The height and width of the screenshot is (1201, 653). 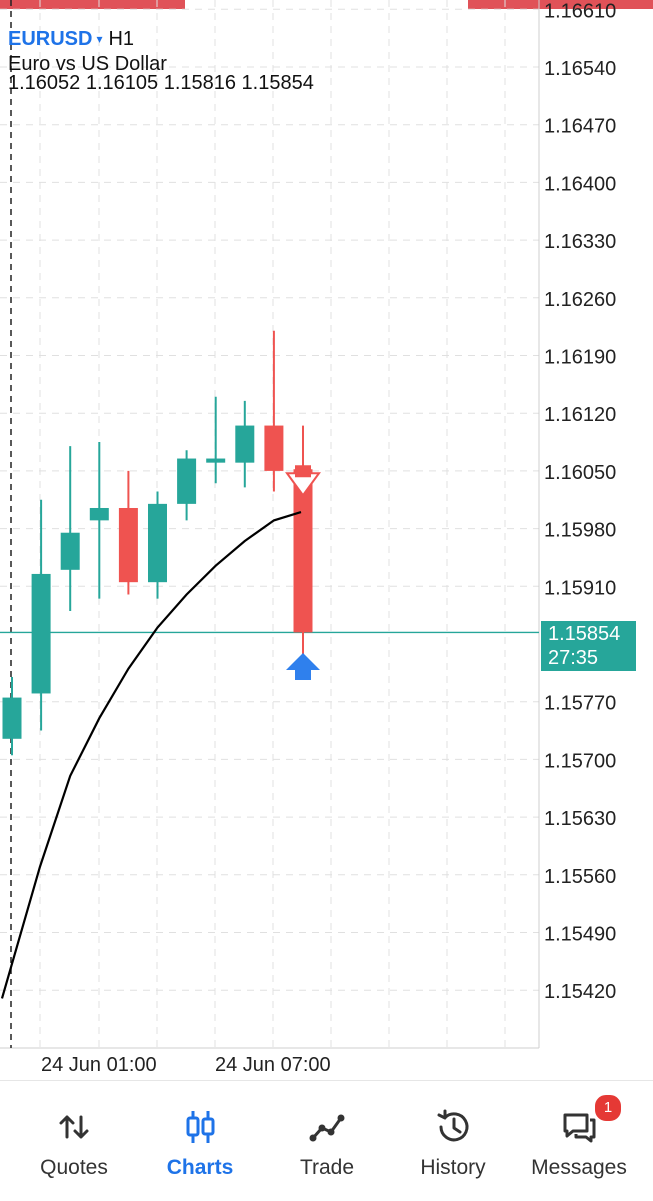 What do you see at coordinates (200, 1127) in the screenshot?
I see `charts-candles-icon` at bounding box center [200, 1127].